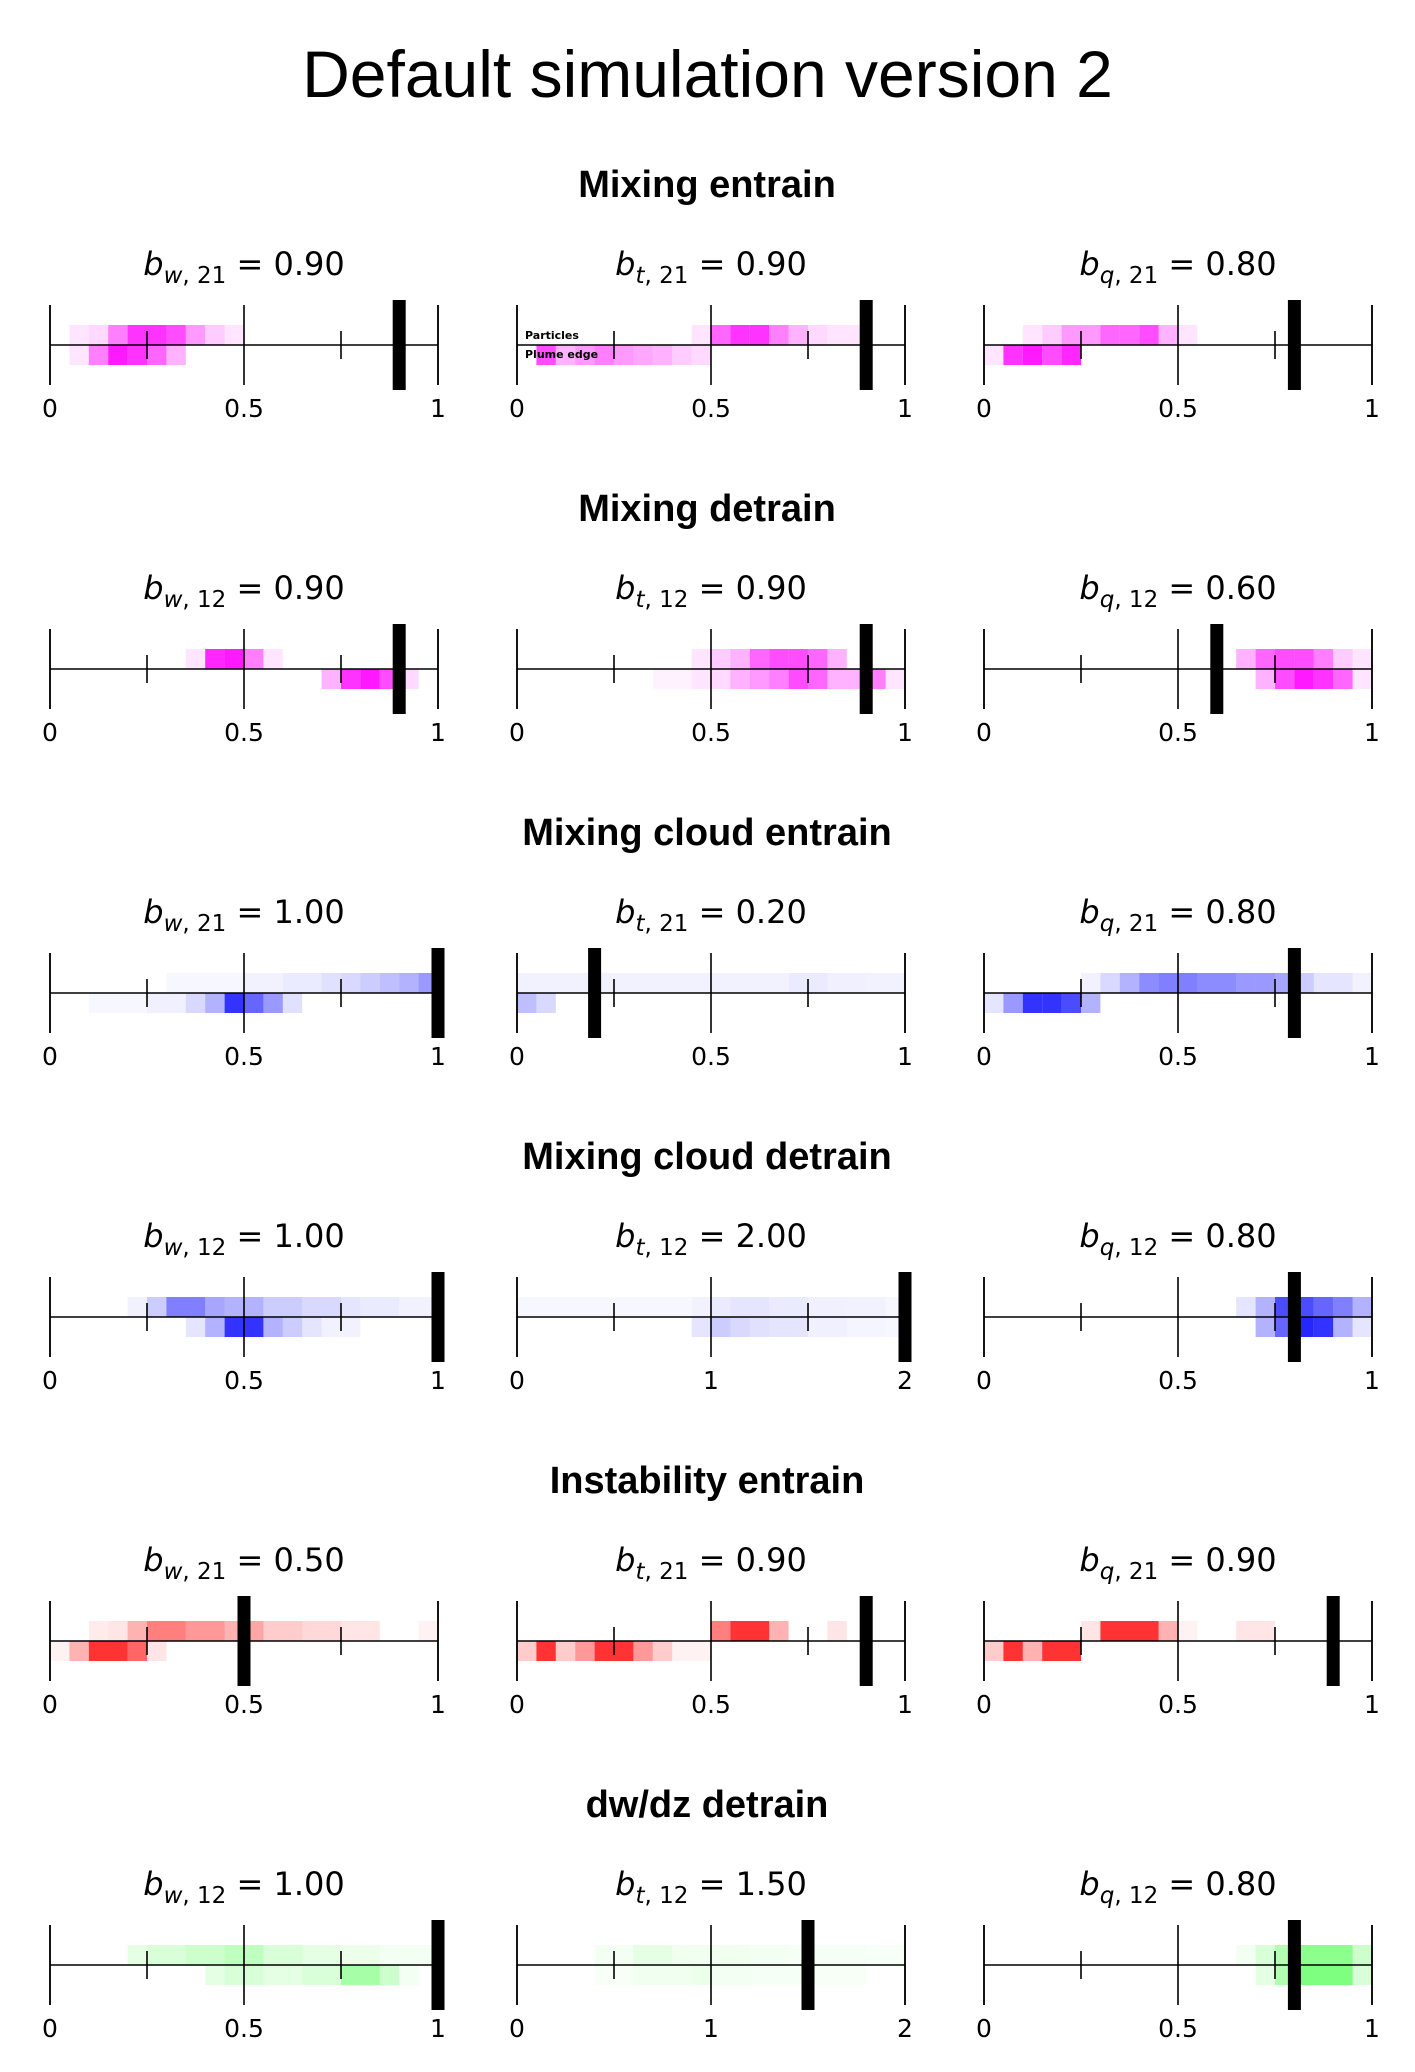 This screenshot has height=2072, width=1415. I want to click on panel-title: bq, 12 = 0.60, so click(1177, 591).